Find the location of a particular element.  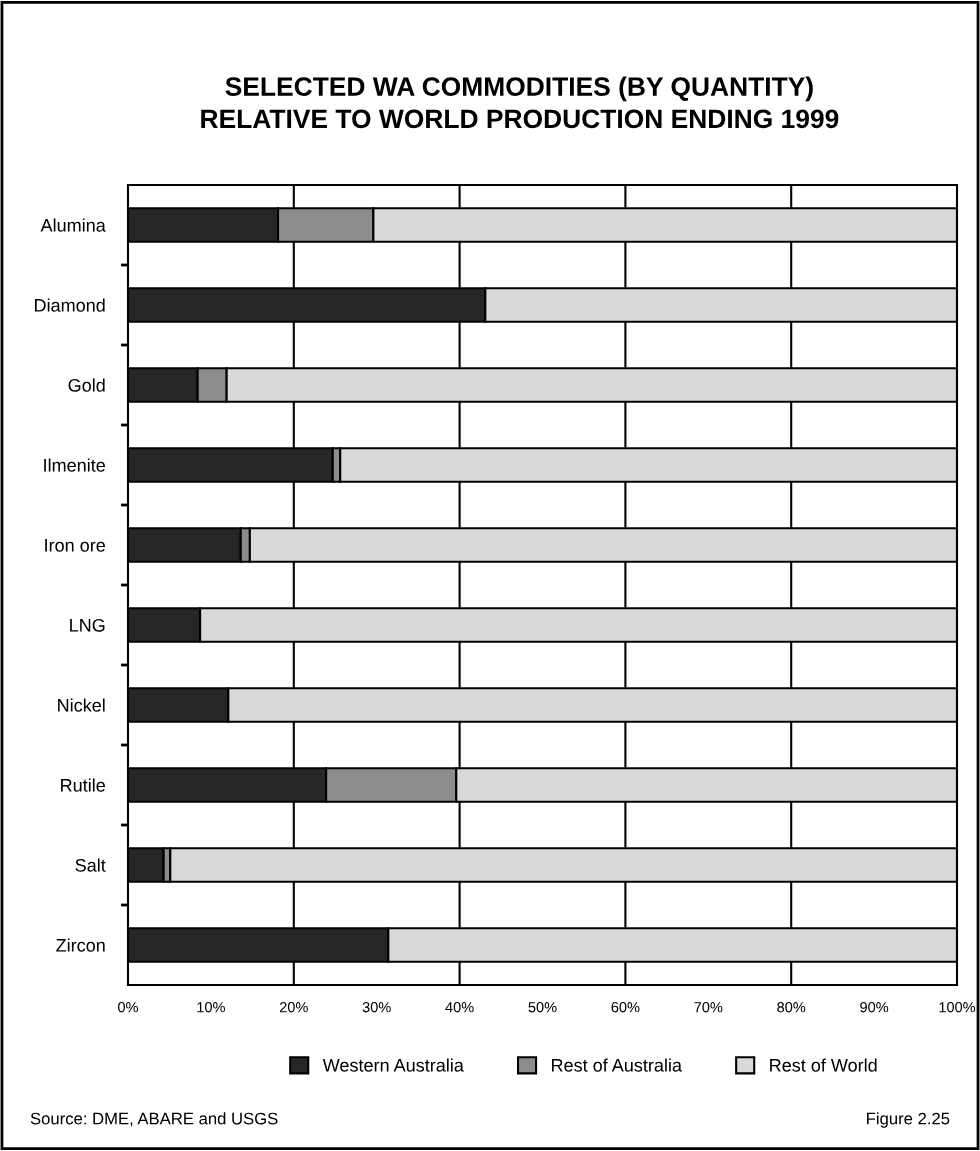

y-tick-label: Zircon is located at coordinates (80, 945).